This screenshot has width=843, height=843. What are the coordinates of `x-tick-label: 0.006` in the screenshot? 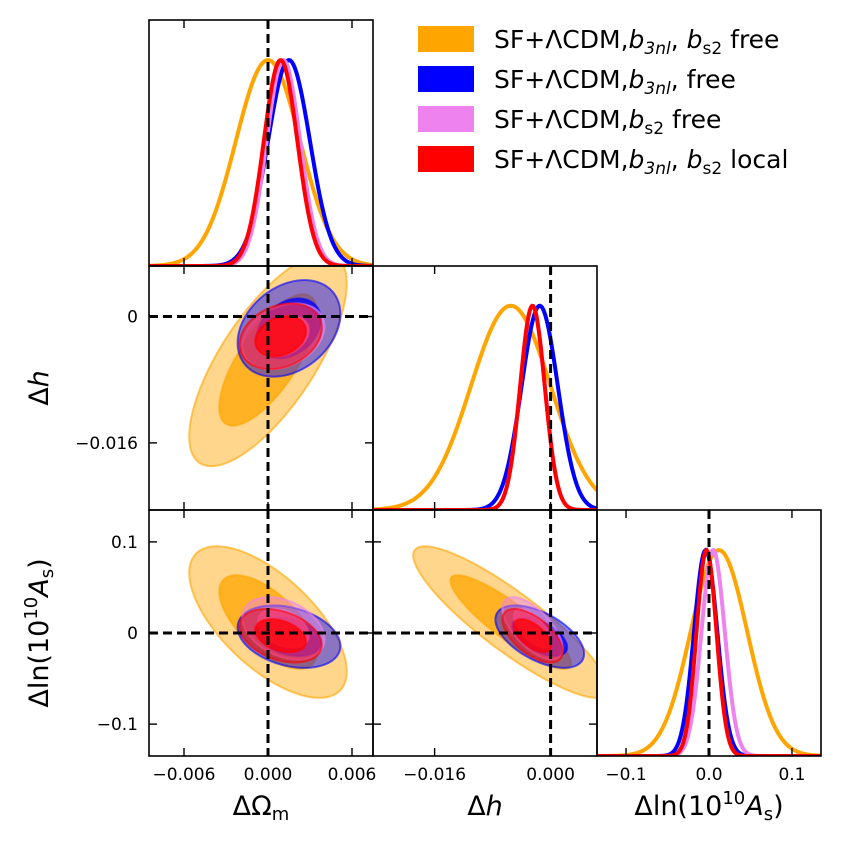 It's located at (352, 775).